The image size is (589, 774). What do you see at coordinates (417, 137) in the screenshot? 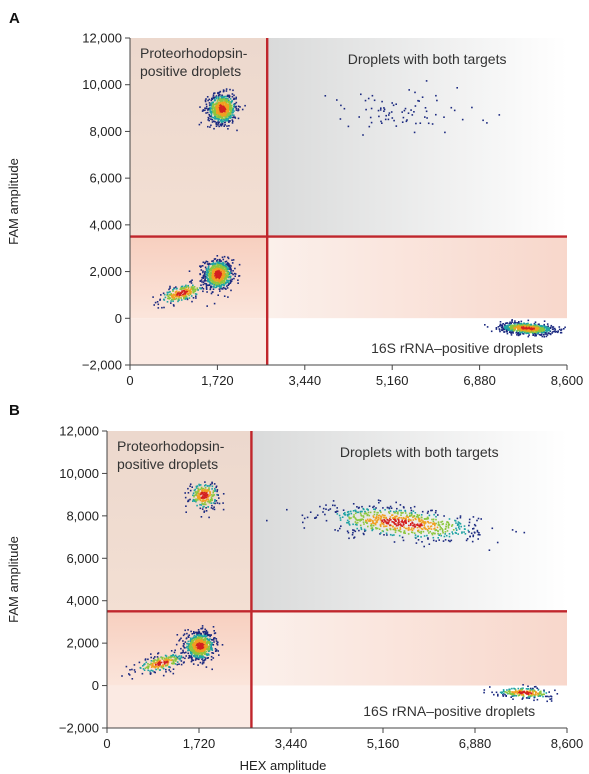
I see `quadrant-both` at bounding box center [417, 137].